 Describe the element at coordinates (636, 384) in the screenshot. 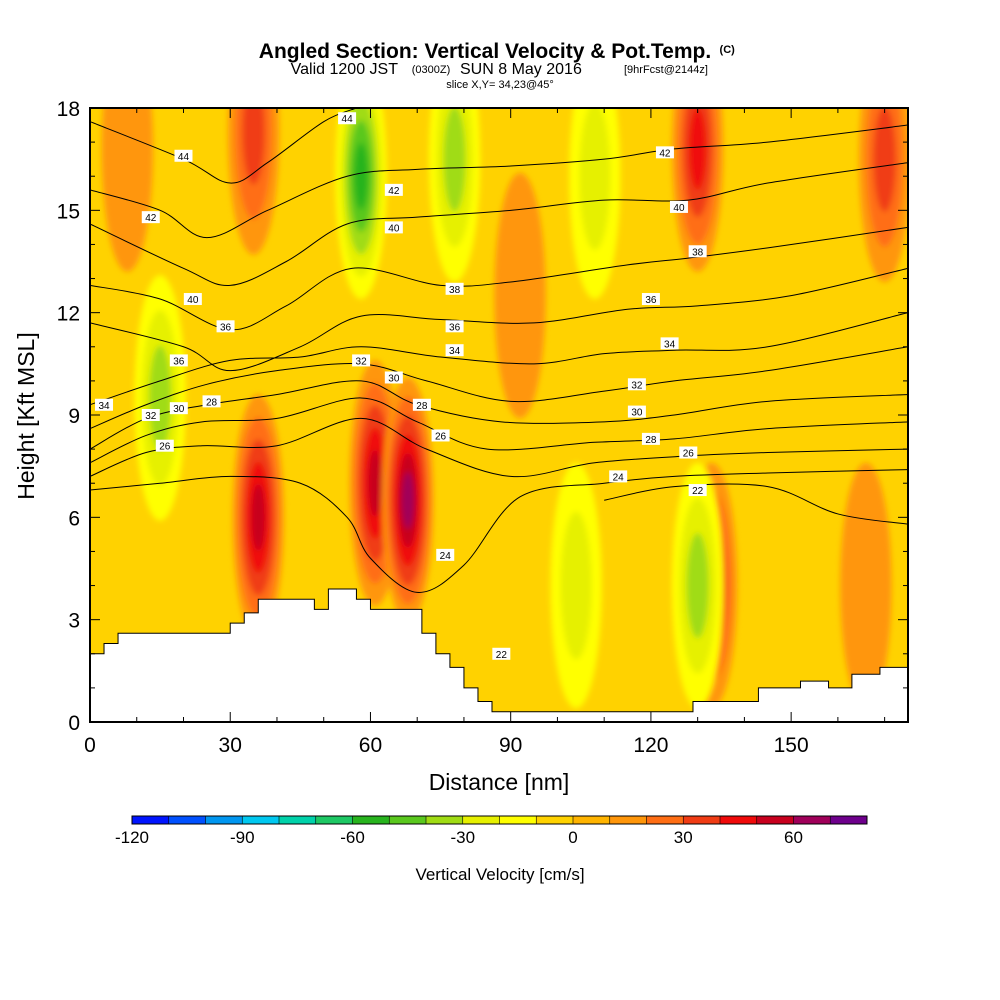

I see `contour-label: 32` at that location.